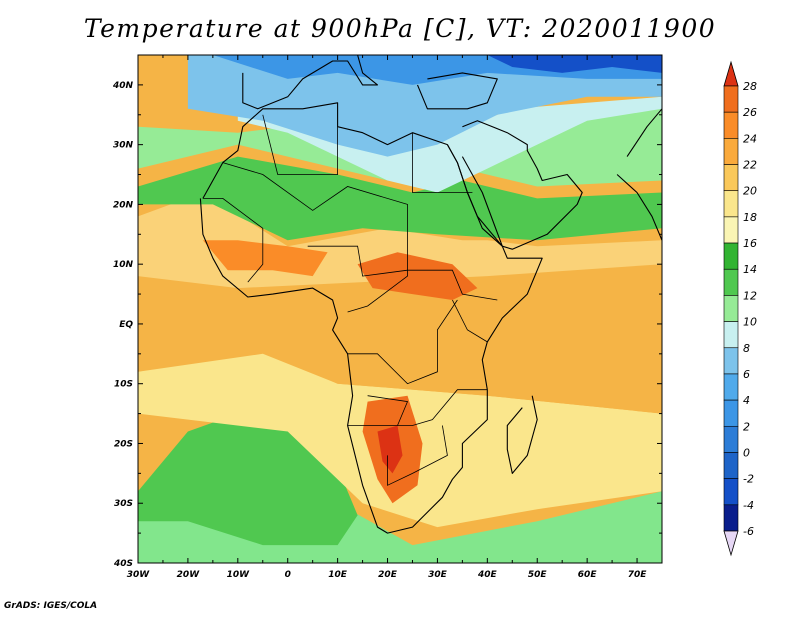  What do you see at coordinates (750, 112) in the screenshot?
I see `colorbar-label: 26` at bounding box center [750, 112].